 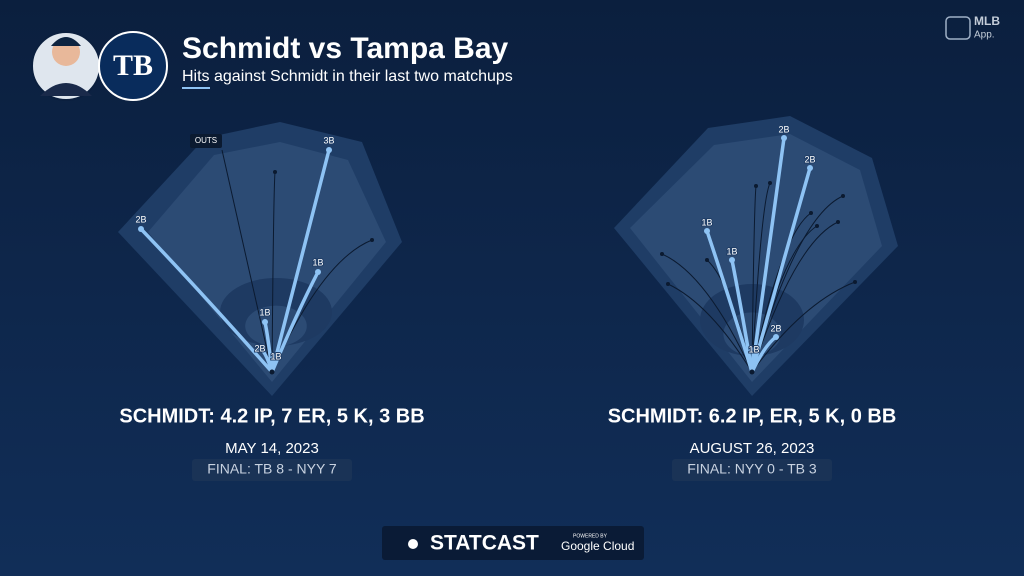 What do you see at coordinates (66, 89) in the screenshot?
I see `player-shirt` at bounding box center [66, 89].